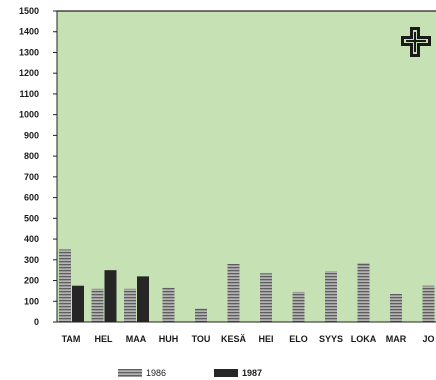 This screenshot has height=380, width=436. I want to click on y-tick-label: 0, so click(36, 322).